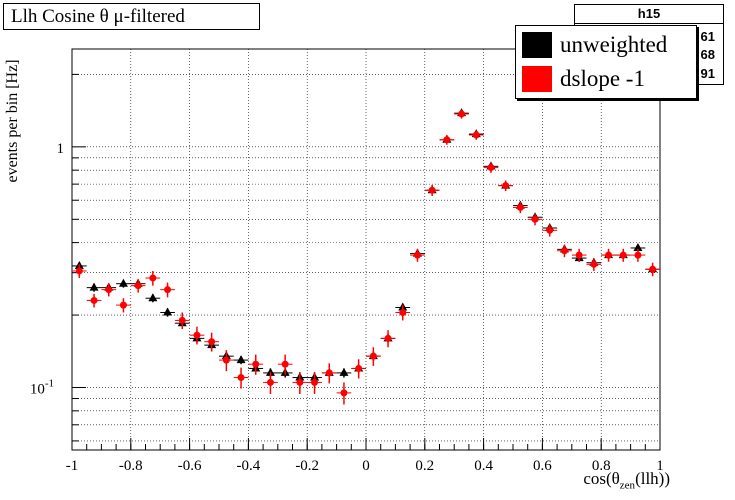 The height and width of the screenshot is (500, 735). I want to click on y-tick-label: 1, so click(61, 149).